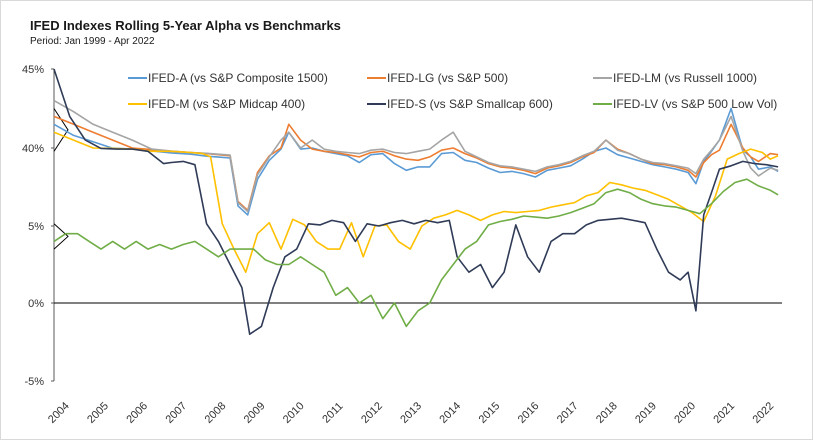  What do you see at coordinates (176, 413) in the screenshot?
I see `x-tick-label: 2007` at bounding box center [176, 413].